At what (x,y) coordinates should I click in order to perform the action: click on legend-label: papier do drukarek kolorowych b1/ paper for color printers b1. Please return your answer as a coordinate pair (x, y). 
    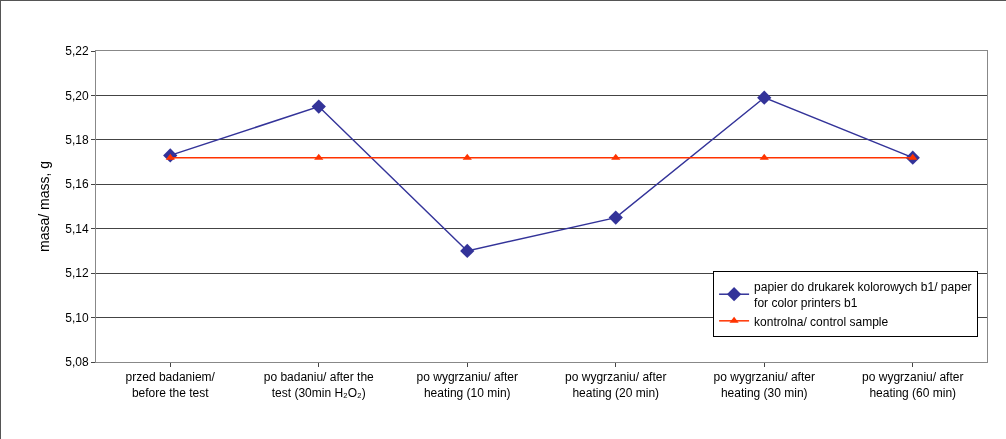
    Looking at the image, I should click on (863, 295).